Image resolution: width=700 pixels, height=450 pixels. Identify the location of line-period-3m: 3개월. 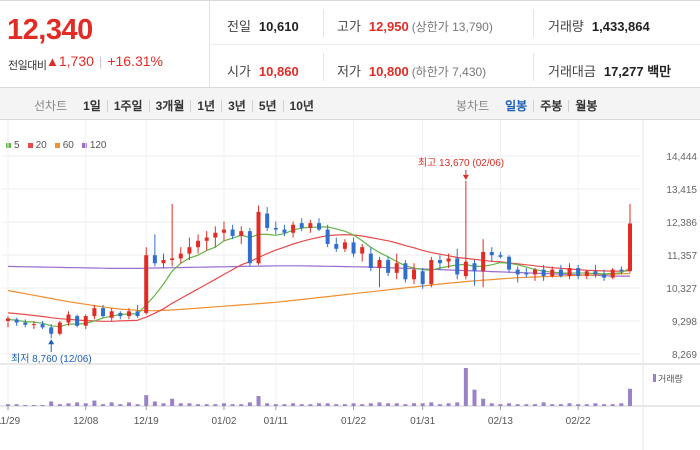
(169, 105).